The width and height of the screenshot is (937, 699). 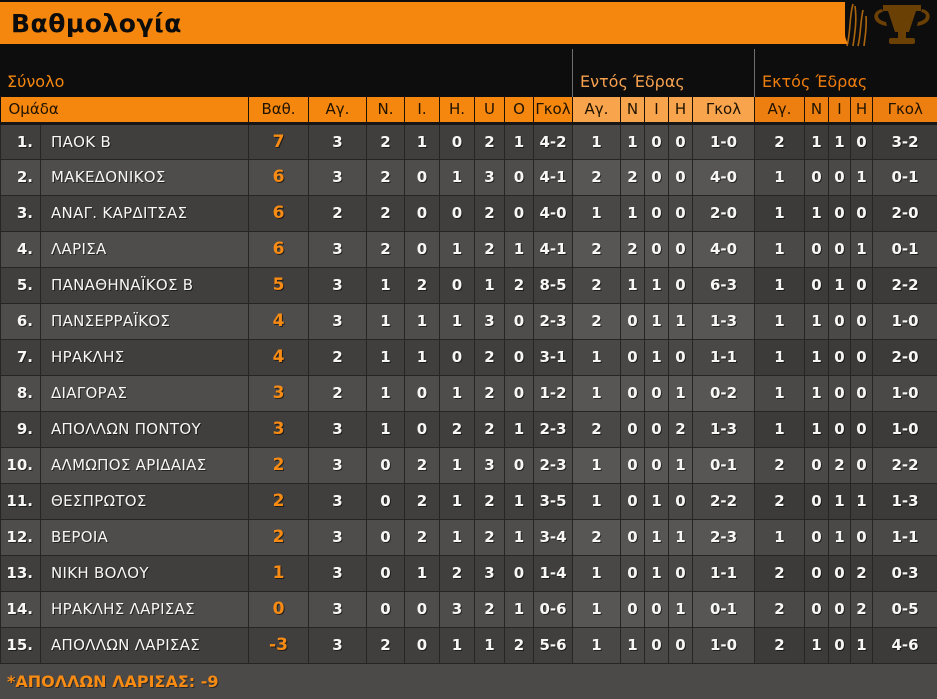 What do you see at coordinates (862, 110) in the screenshot?
I see `column-header-away-losses: Η` at bounding box center [862, 110].